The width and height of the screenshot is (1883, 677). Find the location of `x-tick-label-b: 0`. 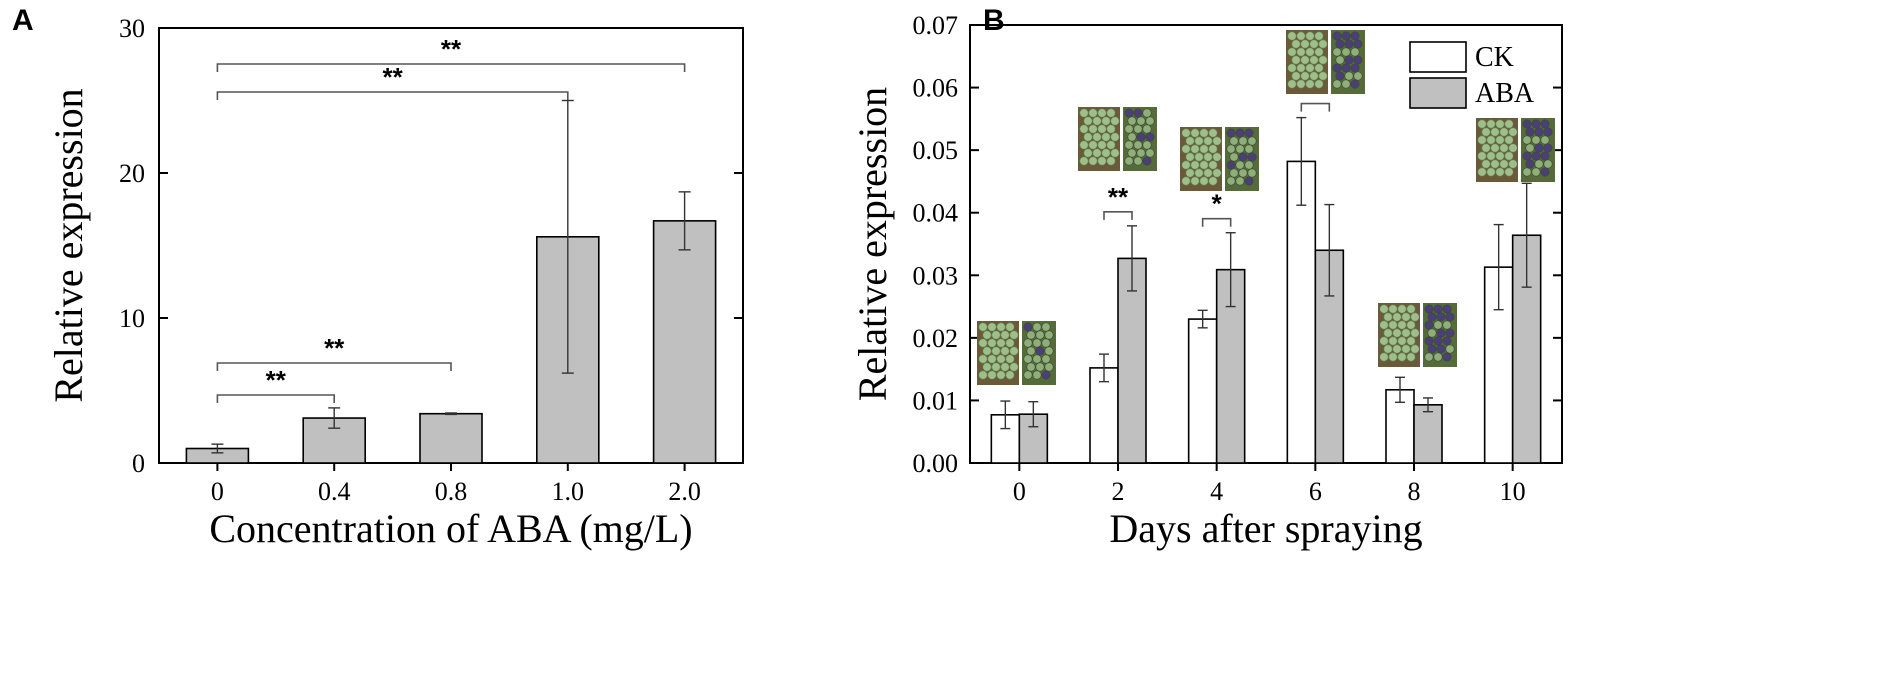

x-tick-label-b: 0 is located at coordinates (1019, 491).